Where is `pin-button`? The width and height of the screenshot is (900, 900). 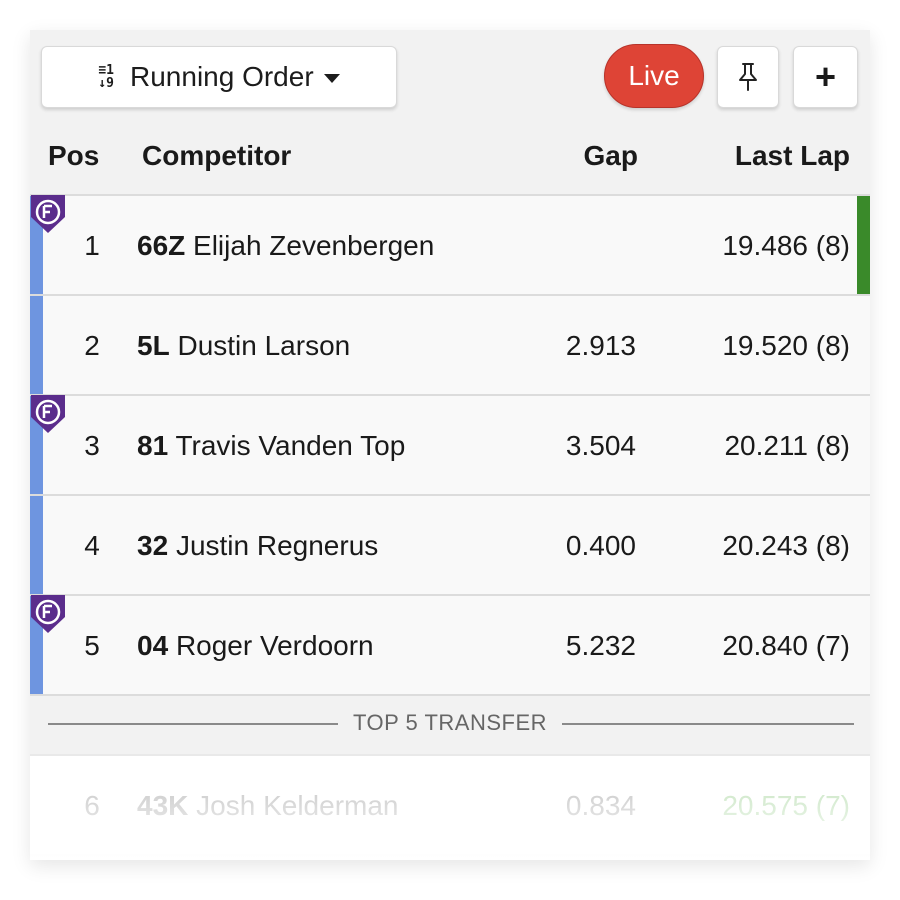
pin-button is located at coordinates (748, 77).